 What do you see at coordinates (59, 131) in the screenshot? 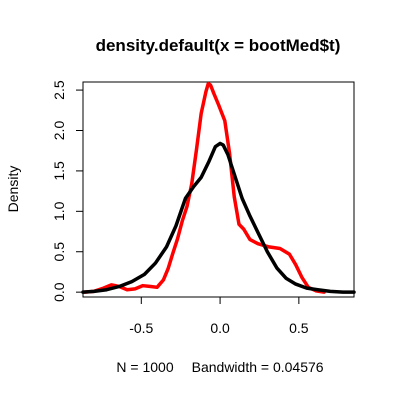
I see `y-tick-label: 2.0` at bounding box center [59, 131].